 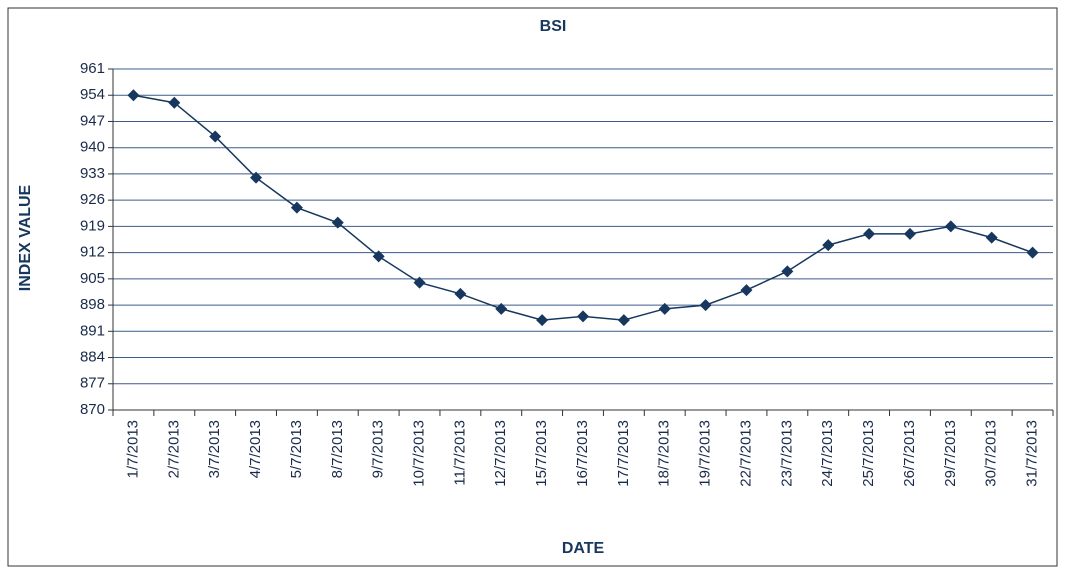 I want to click on x-tick-label: 24/7/2013, so click(x=827, y=453).